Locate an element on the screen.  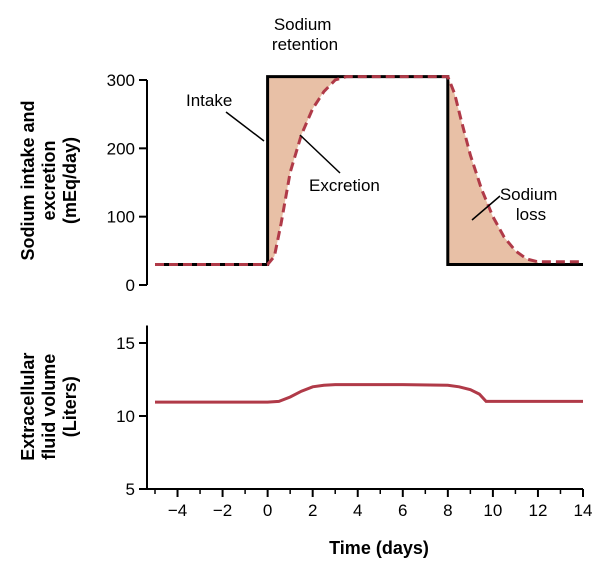
bottom-y-ticks: 5 10 15 is located at coordinates (131, 416).